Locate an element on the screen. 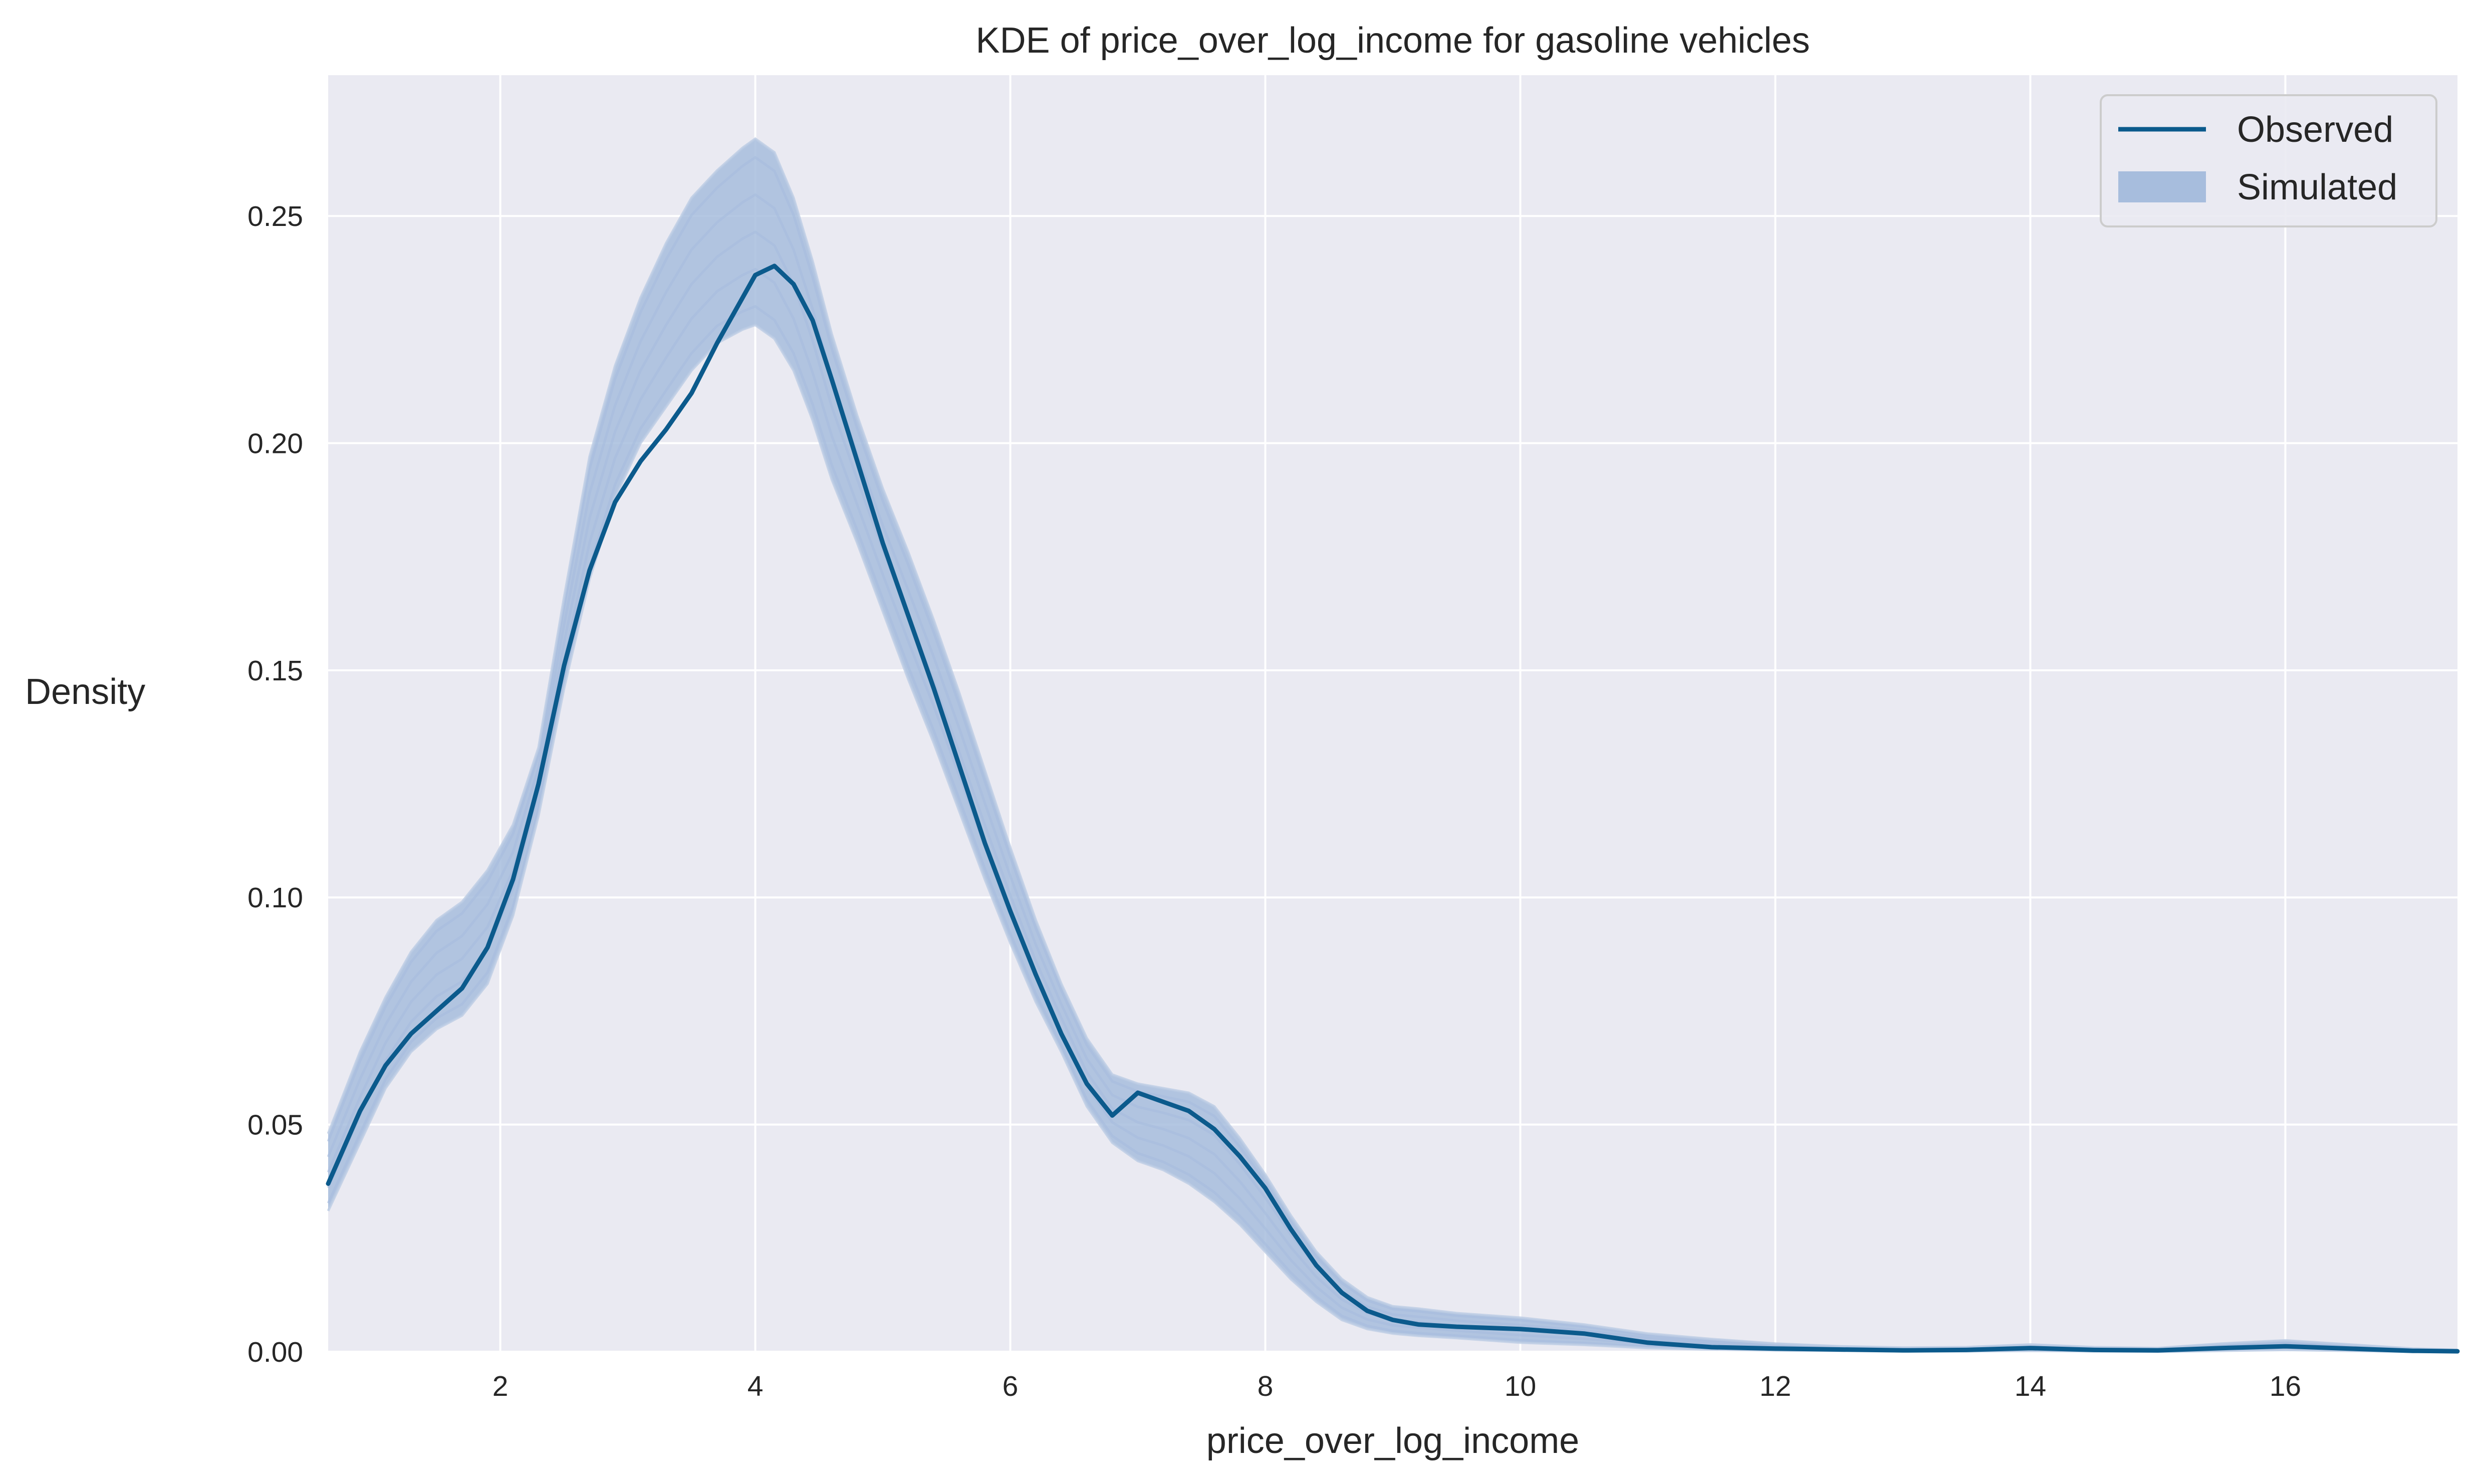  legend-observed-label: Observed is located at coordinates (2315, 130).